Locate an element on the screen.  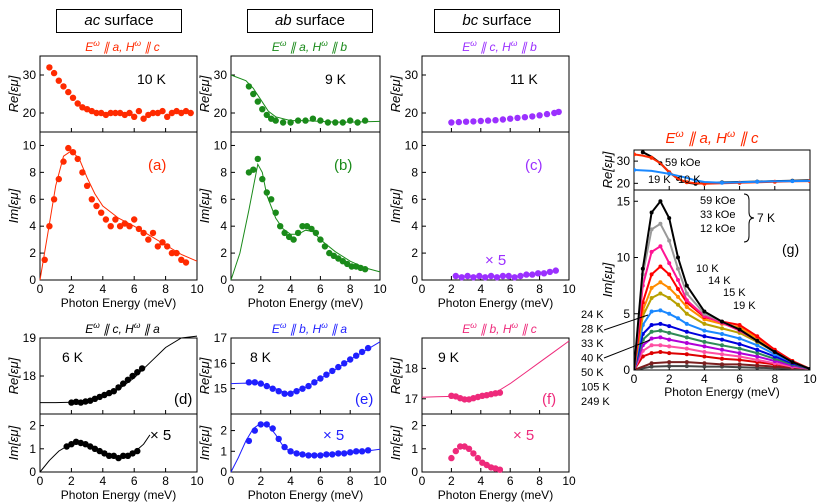
panel-g-im-ytick-label-1: 5 is located at coordinates (626, 314).